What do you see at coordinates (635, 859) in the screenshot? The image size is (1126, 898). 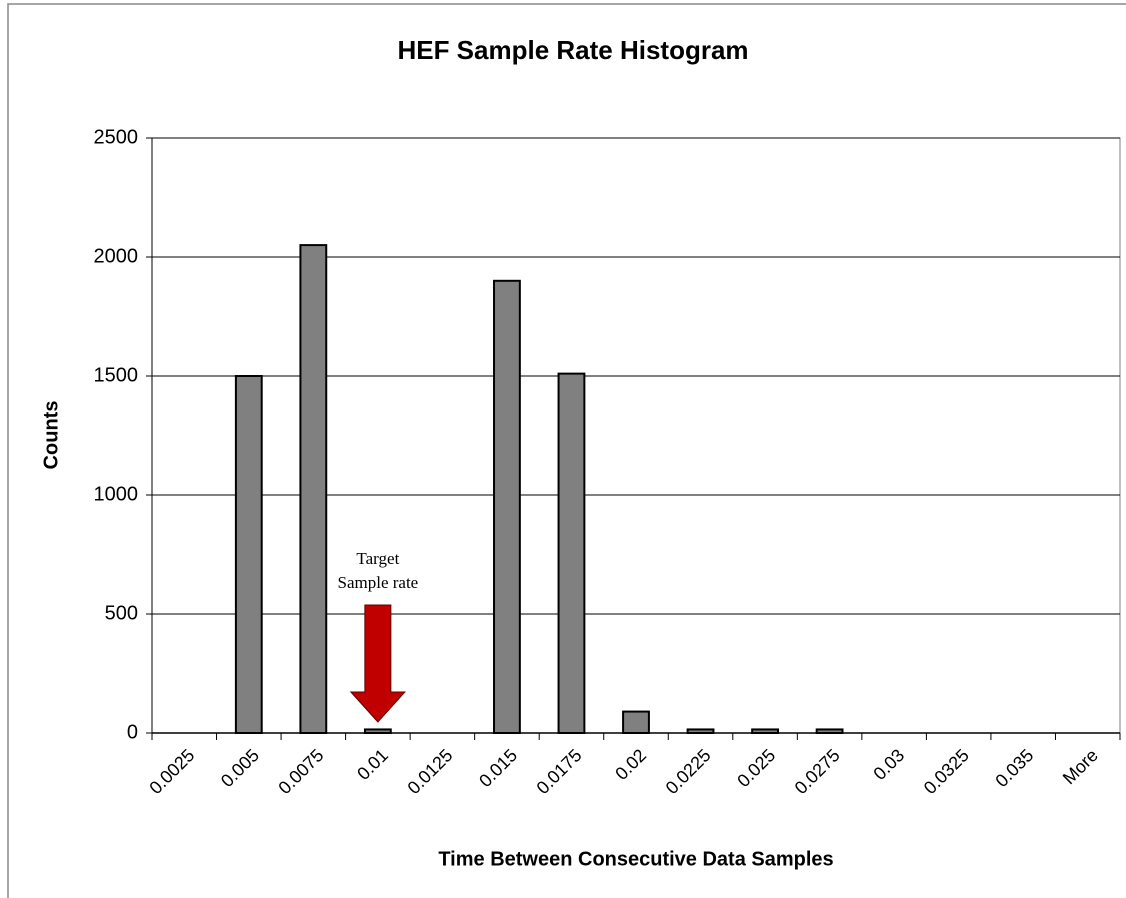 I see `x-axis-label: Time Between Consecutive Data Samples` at bounding box center [635, 859].